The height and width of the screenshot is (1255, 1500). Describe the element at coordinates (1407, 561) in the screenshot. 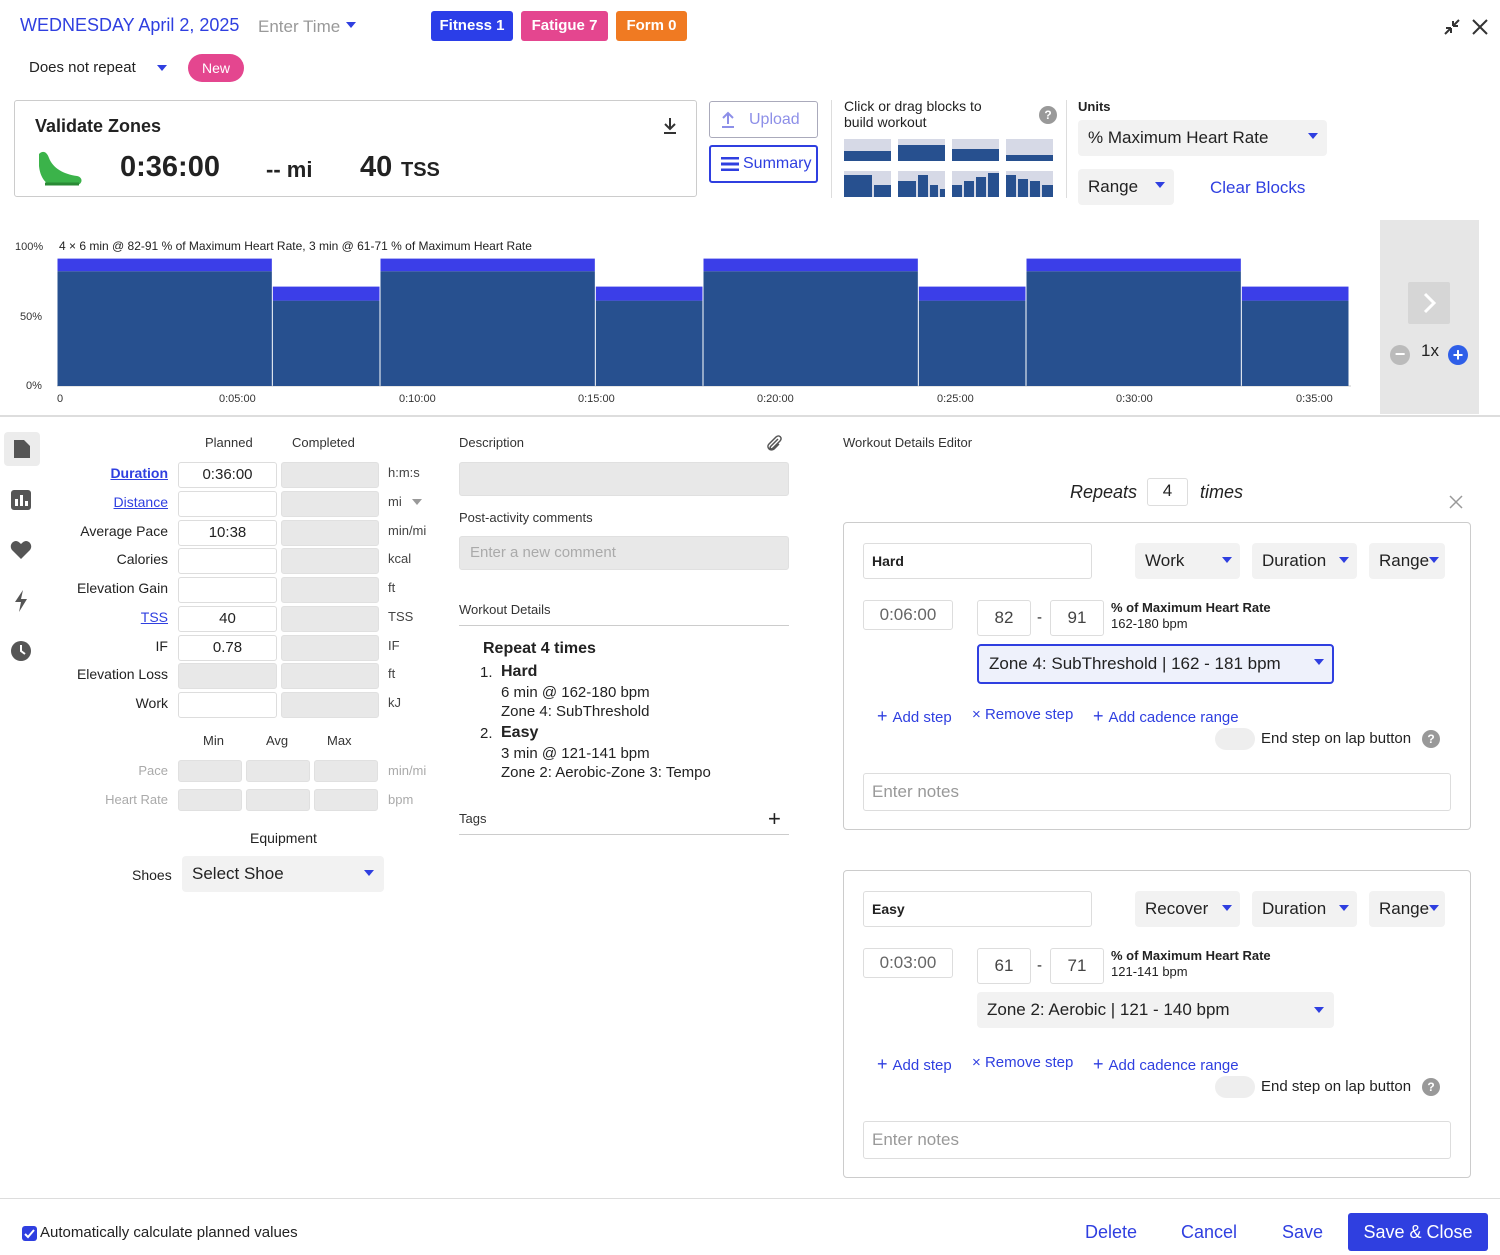

I see `range-type-select: Range` at that location.